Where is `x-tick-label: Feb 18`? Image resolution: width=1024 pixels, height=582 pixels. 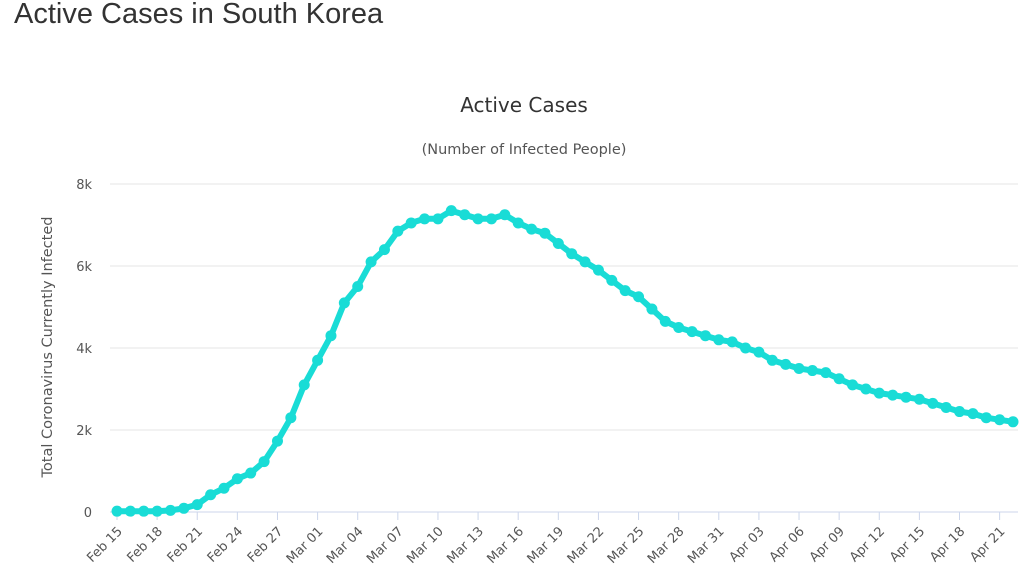
x-tick-label: Feb 18 is located at coordinates (145, 545).